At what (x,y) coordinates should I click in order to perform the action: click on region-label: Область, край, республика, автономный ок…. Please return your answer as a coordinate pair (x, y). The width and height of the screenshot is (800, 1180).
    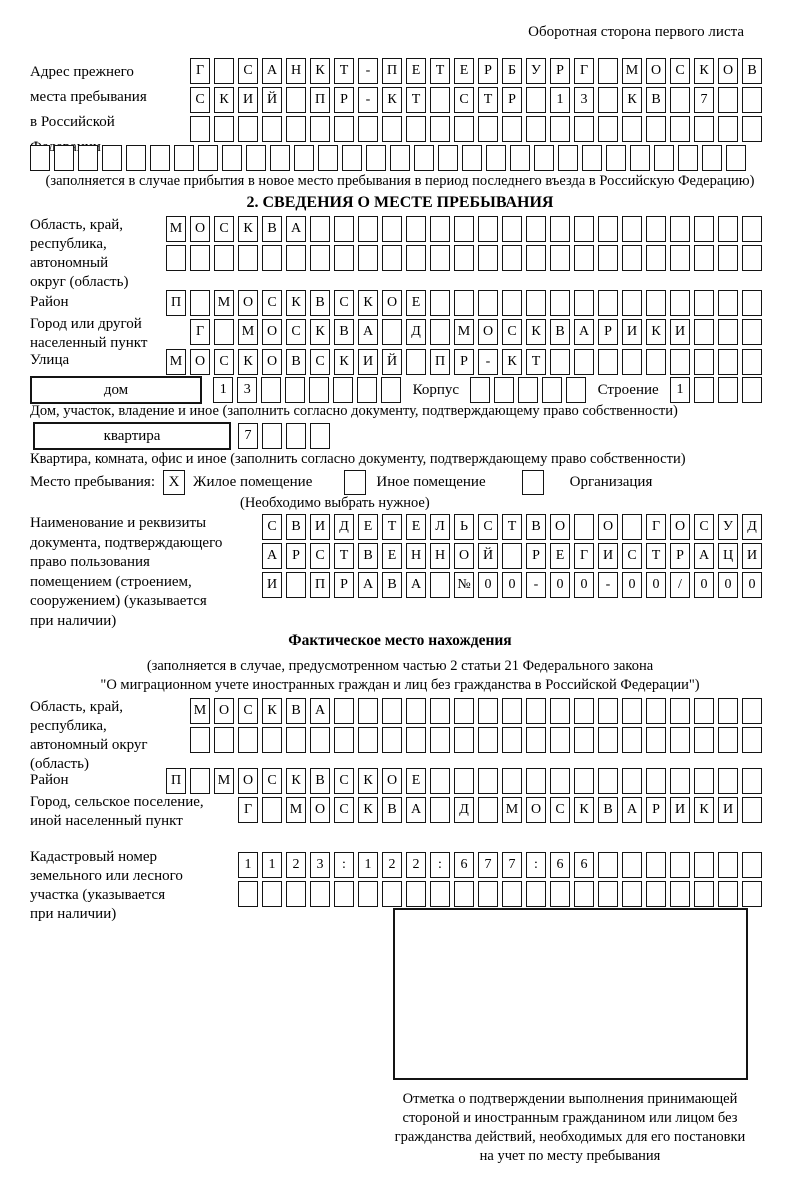
    Looking at the image, I should click on (79, 253).